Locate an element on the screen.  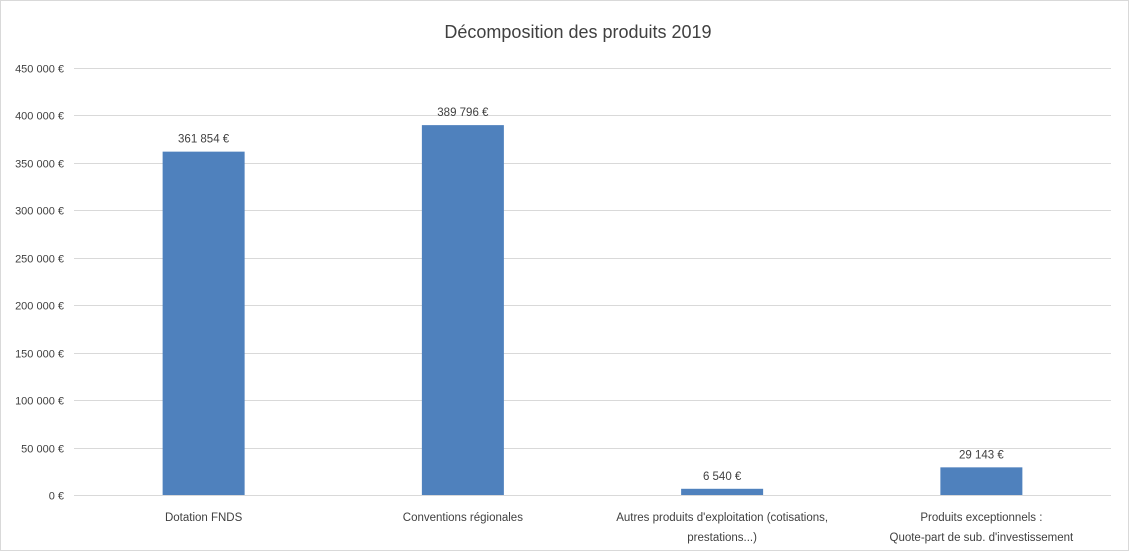
data-label: 361 854 € is located at coordinates (204, 140).